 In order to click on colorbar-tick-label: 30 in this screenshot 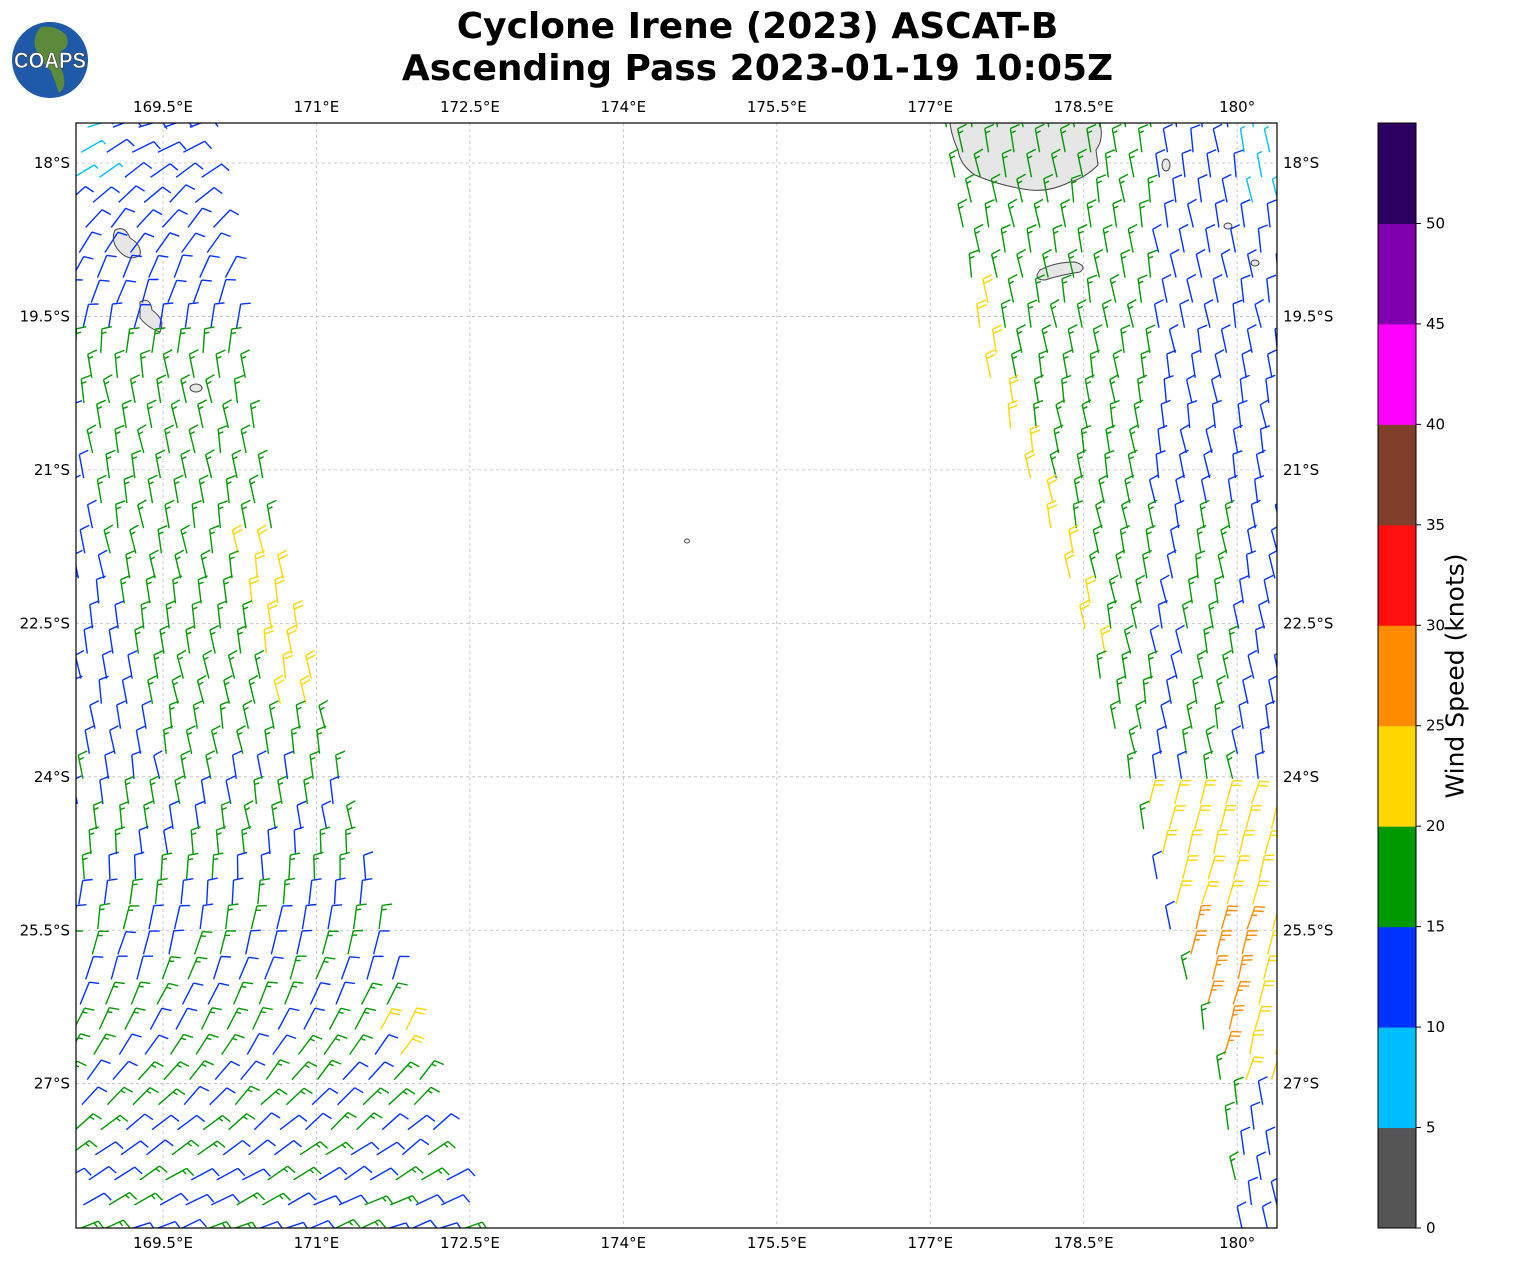, I will do `click(1435, 625)`.